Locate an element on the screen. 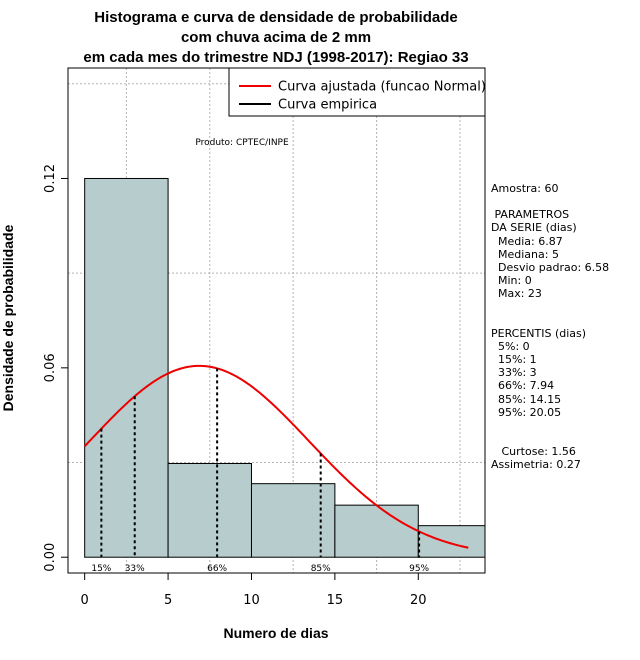  legend-label-2: Curva empirica is located at coordinates (327, 105).